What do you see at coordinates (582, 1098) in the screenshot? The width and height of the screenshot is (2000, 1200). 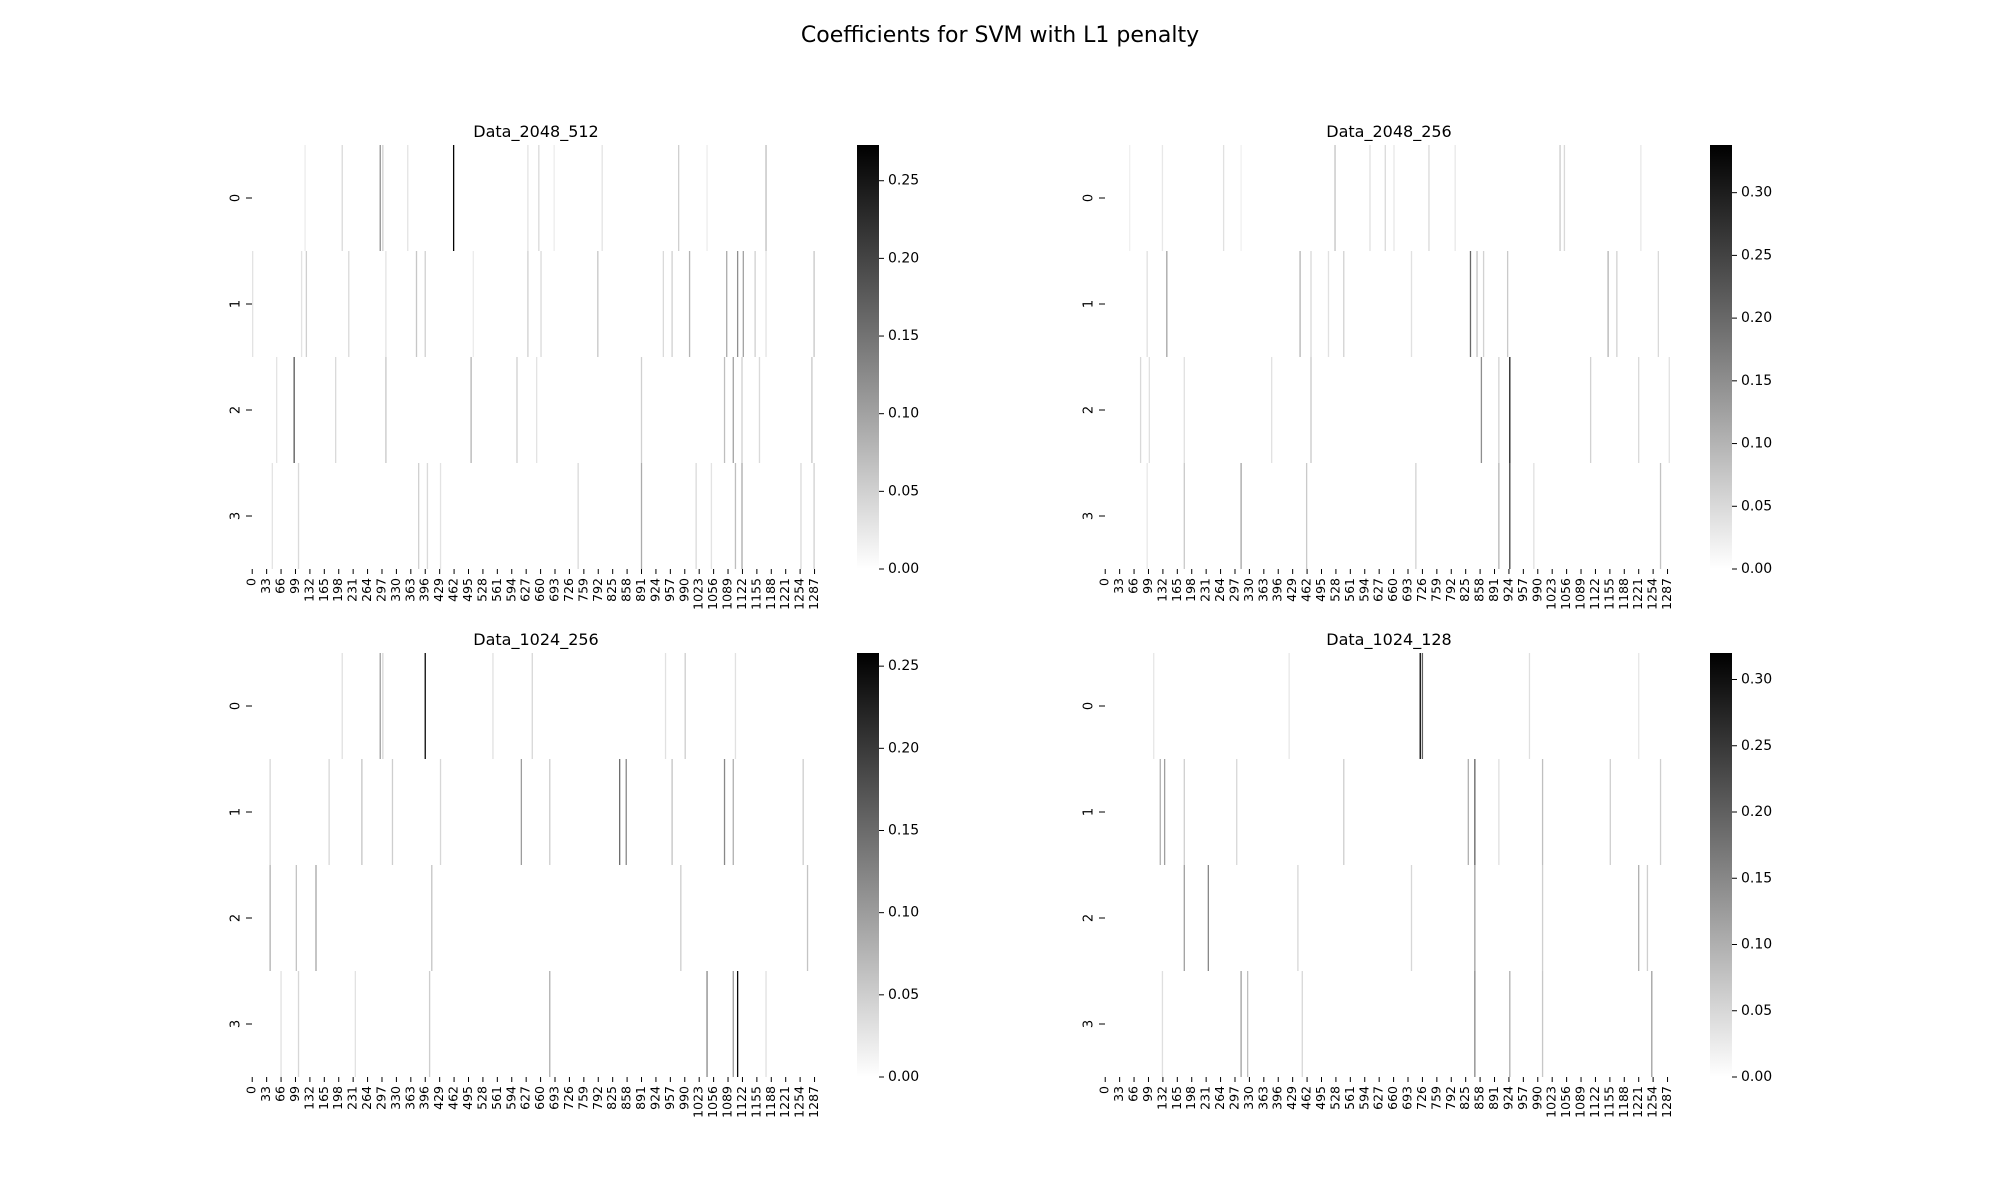 I see `x-tick-label: 759` at bounding box center [582, 1098].